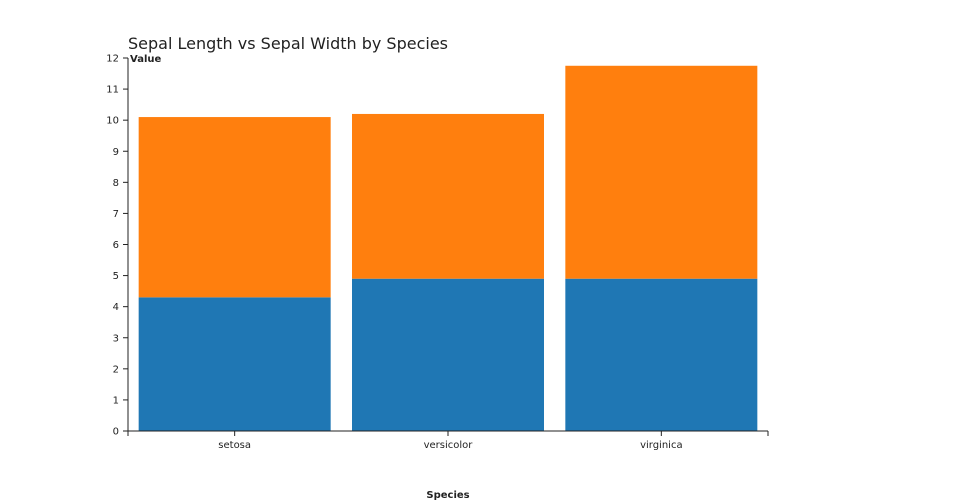 Image resolution: width=960 pixels, height=500 pixels. Describe the element at coordinates (112, 59) in the screenshot. I see `y-tick-label: 12` at that location.